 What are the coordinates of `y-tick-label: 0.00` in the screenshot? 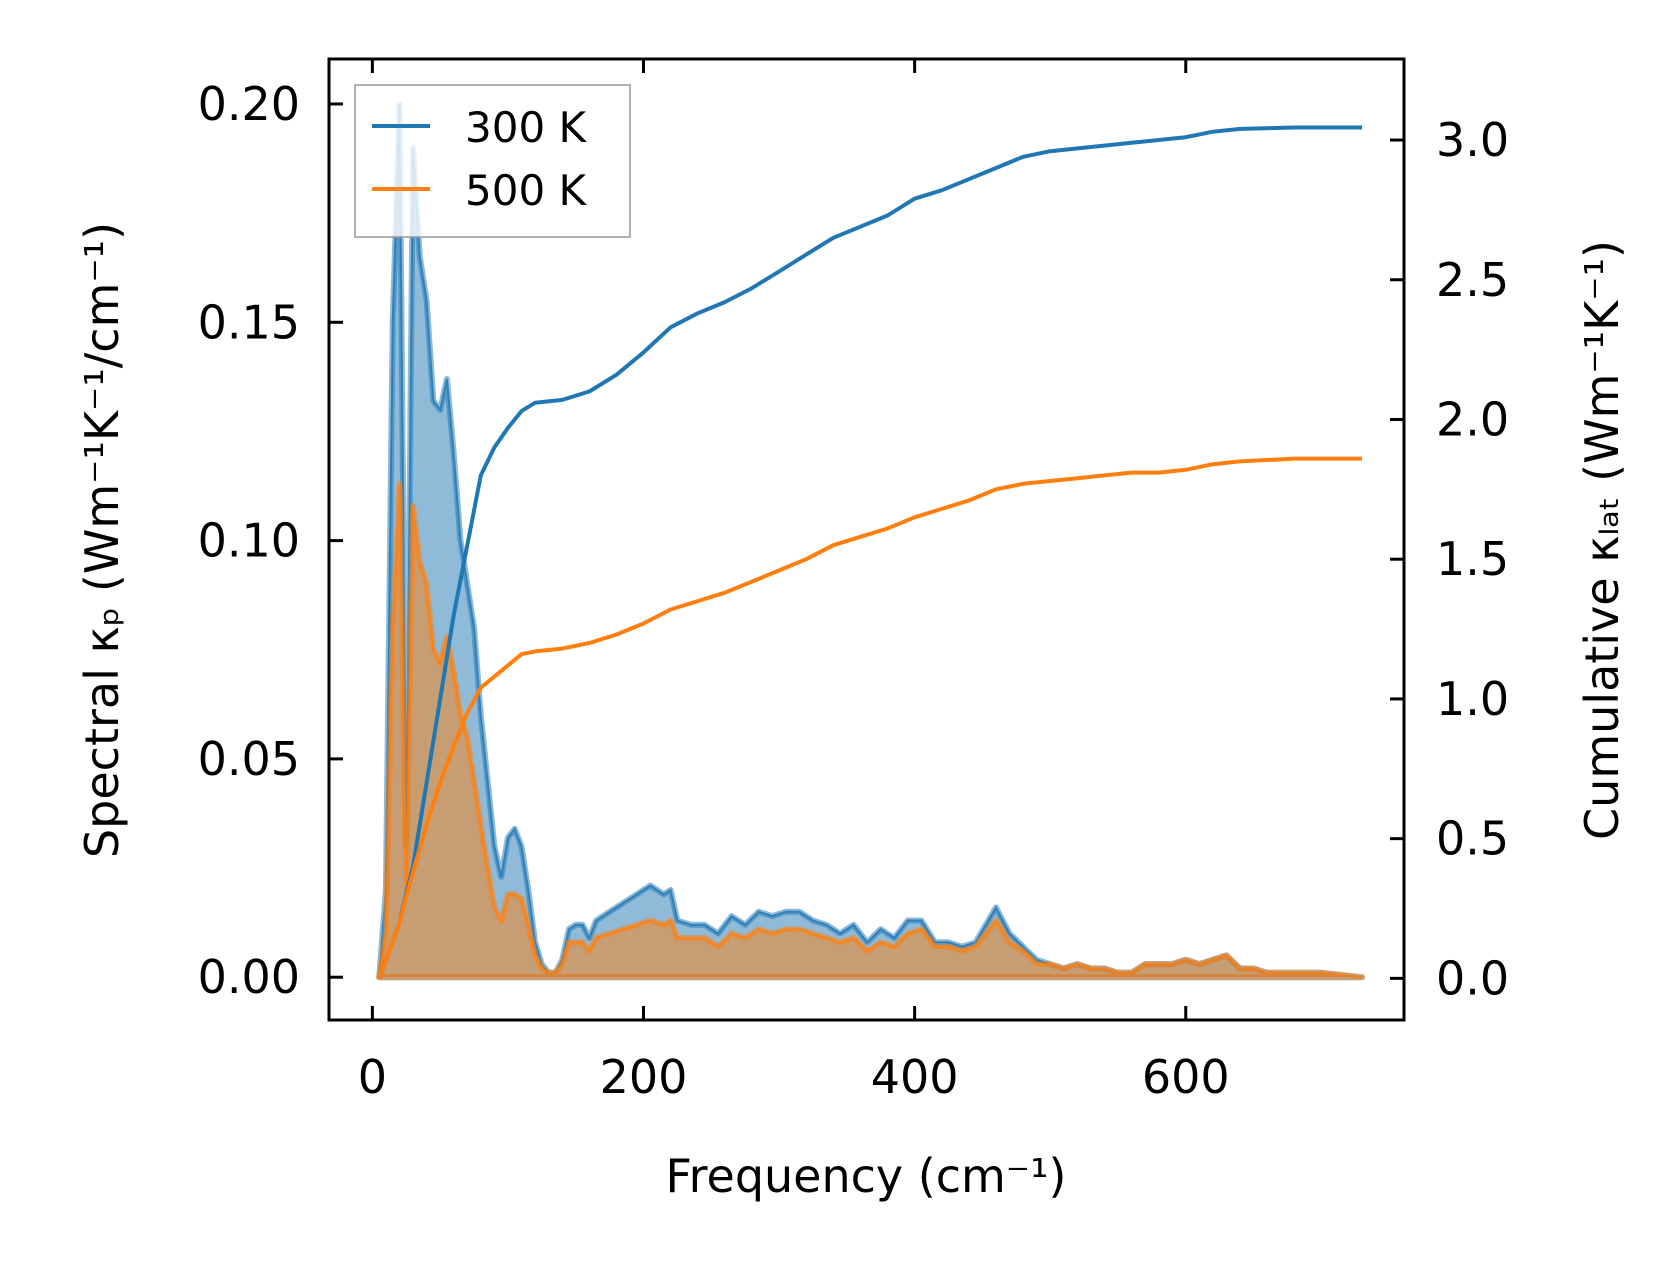 It's located at (249, 977).